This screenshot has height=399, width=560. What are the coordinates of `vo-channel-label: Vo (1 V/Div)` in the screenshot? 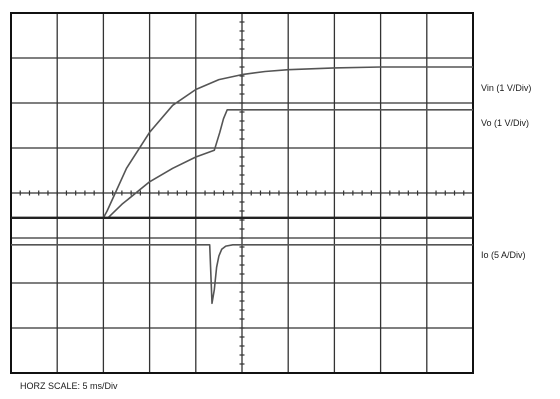 It's located at (505, 123).